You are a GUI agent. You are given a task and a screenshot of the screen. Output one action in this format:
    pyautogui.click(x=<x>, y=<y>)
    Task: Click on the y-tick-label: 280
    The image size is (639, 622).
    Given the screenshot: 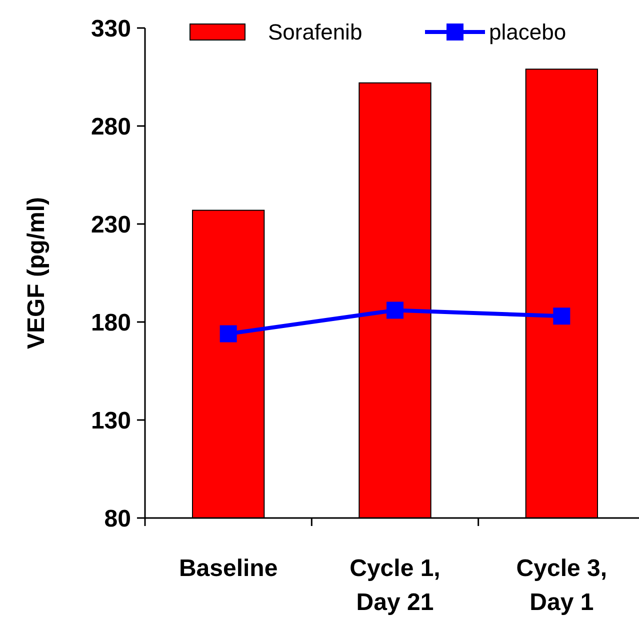 What is the action you would take?
    pyautogui.click(x=110, y=126)
    